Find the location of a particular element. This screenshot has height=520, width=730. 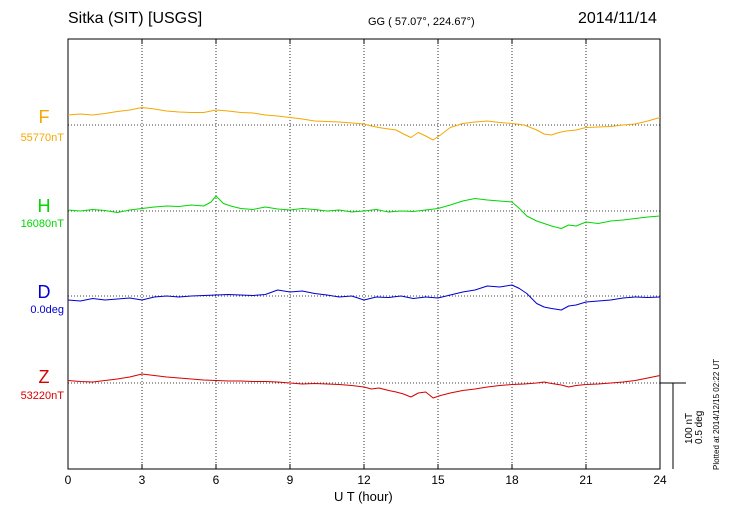

series-baseline-z: 53220nT is located at coordinates (42, 396).